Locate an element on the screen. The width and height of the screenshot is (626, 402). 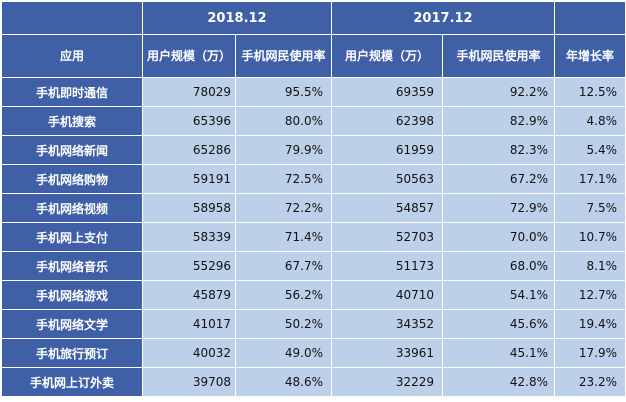
col-header-growth: 年增长率 is located at coordinates (590, 56).